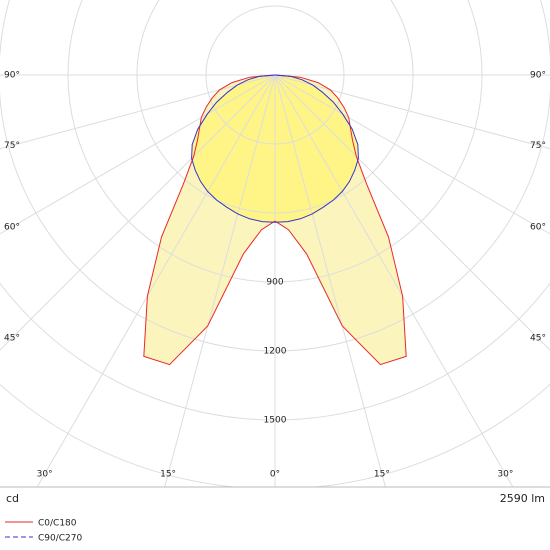 This screenshot has width=550, height=550. What do you see at coordinates (274, 283) in the screenshot?
I see `r-tick-label: 900` at bounding box center [274, 283].